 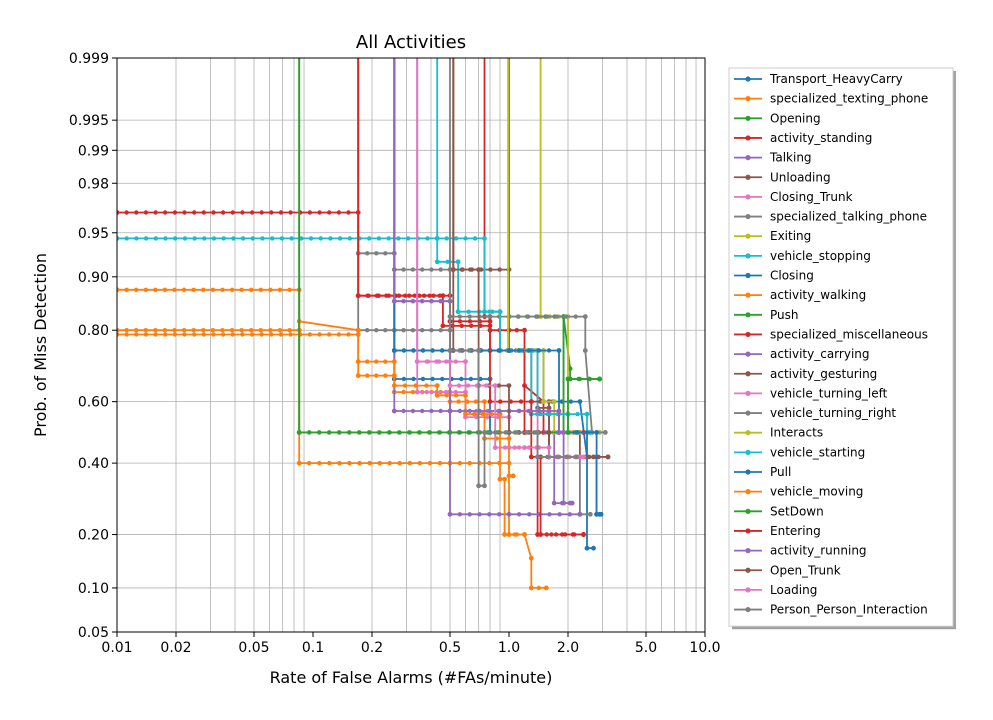 I want to click on legend-entry: Closing_Trunk, so click(x=793, y=197).